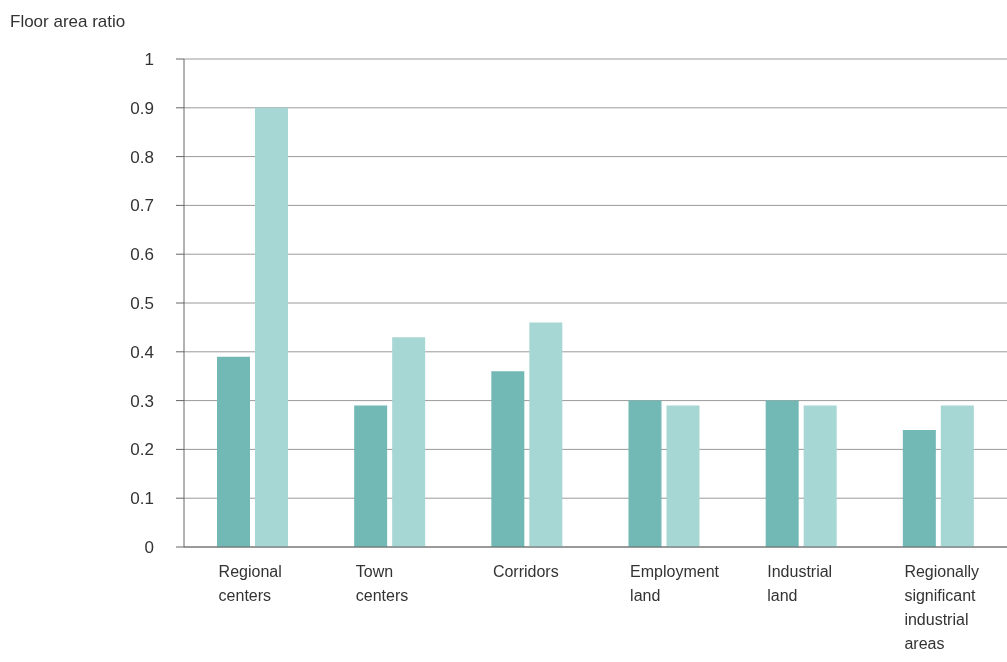 The width and height of the screenshot is (1007, 662). I want to click on y-tick-label: 1, so click(149, 60).